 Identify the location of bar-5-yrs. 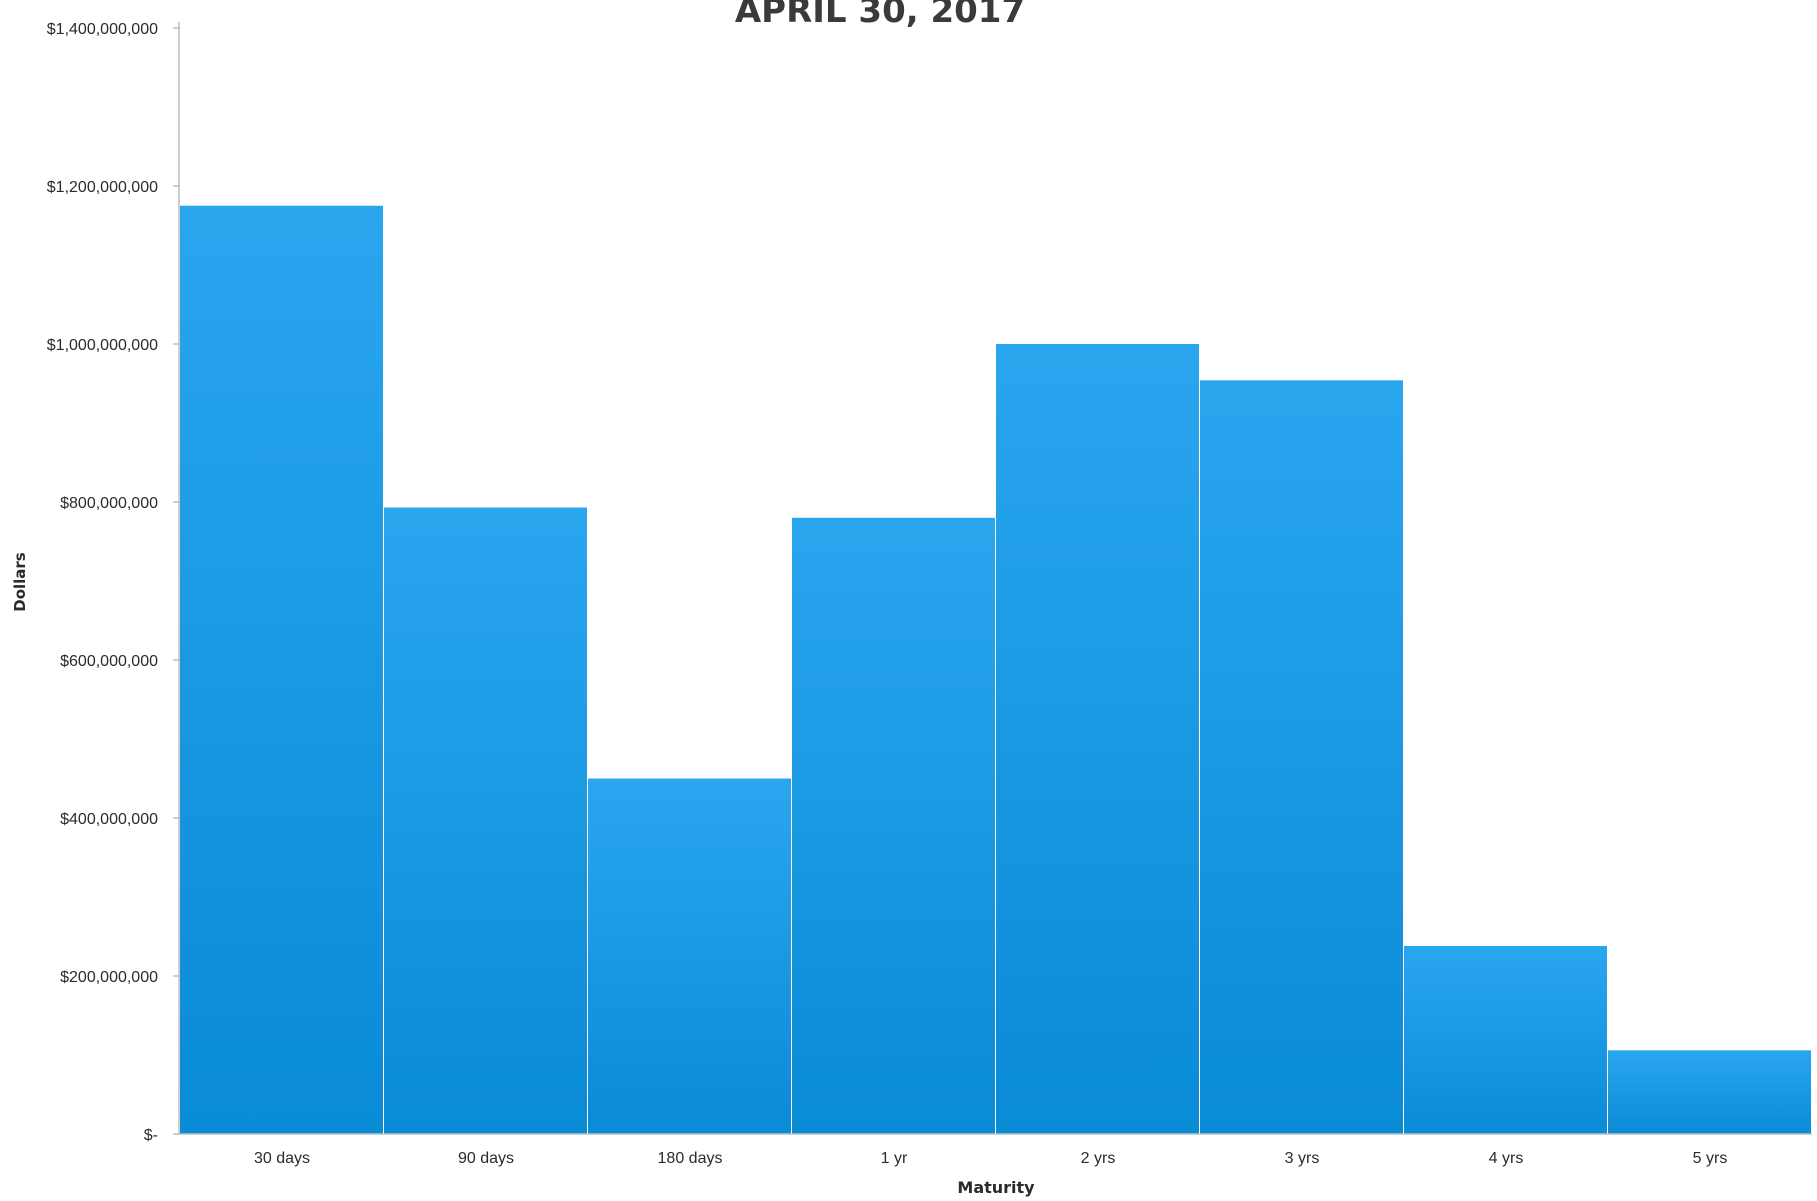
(1709, 1092).